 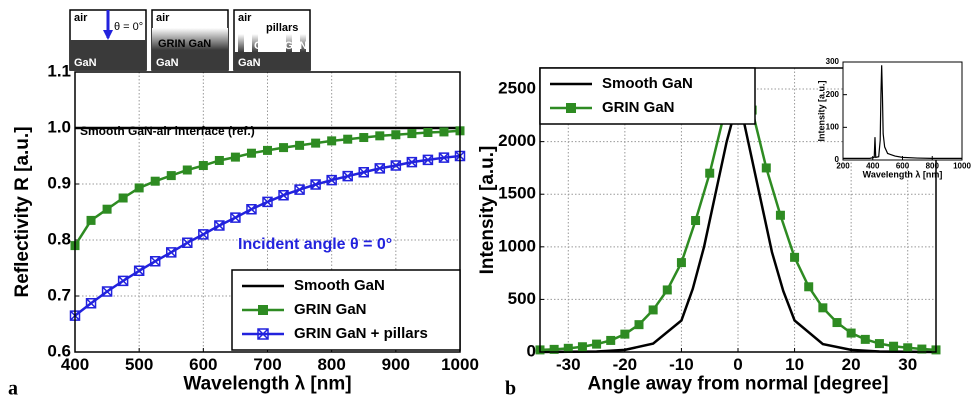 I want to click on y-tick-label: 100, so click(x=833, y=126).